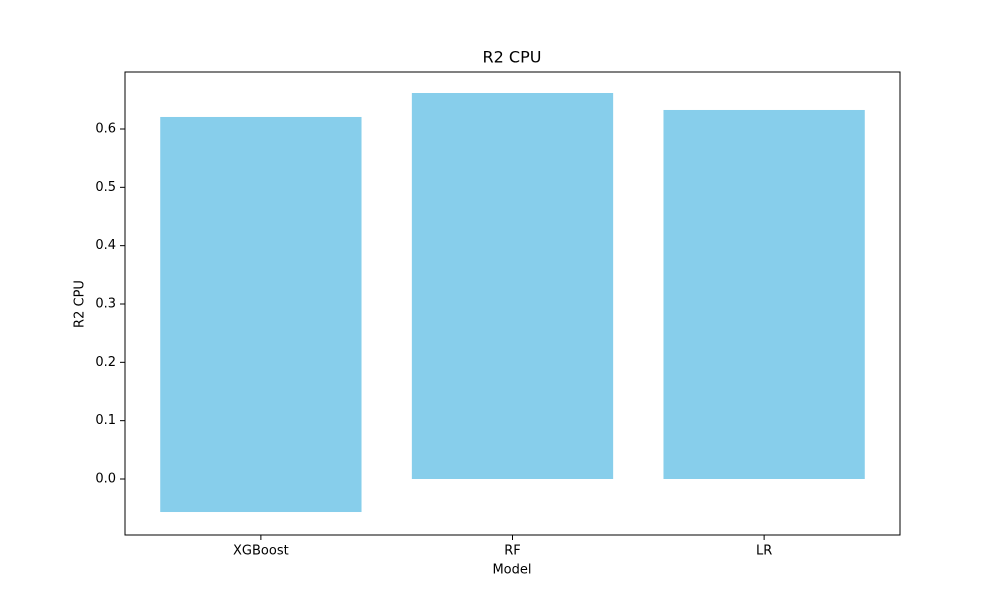  I want to click on x-tick-label: RF, so click(512, 551).